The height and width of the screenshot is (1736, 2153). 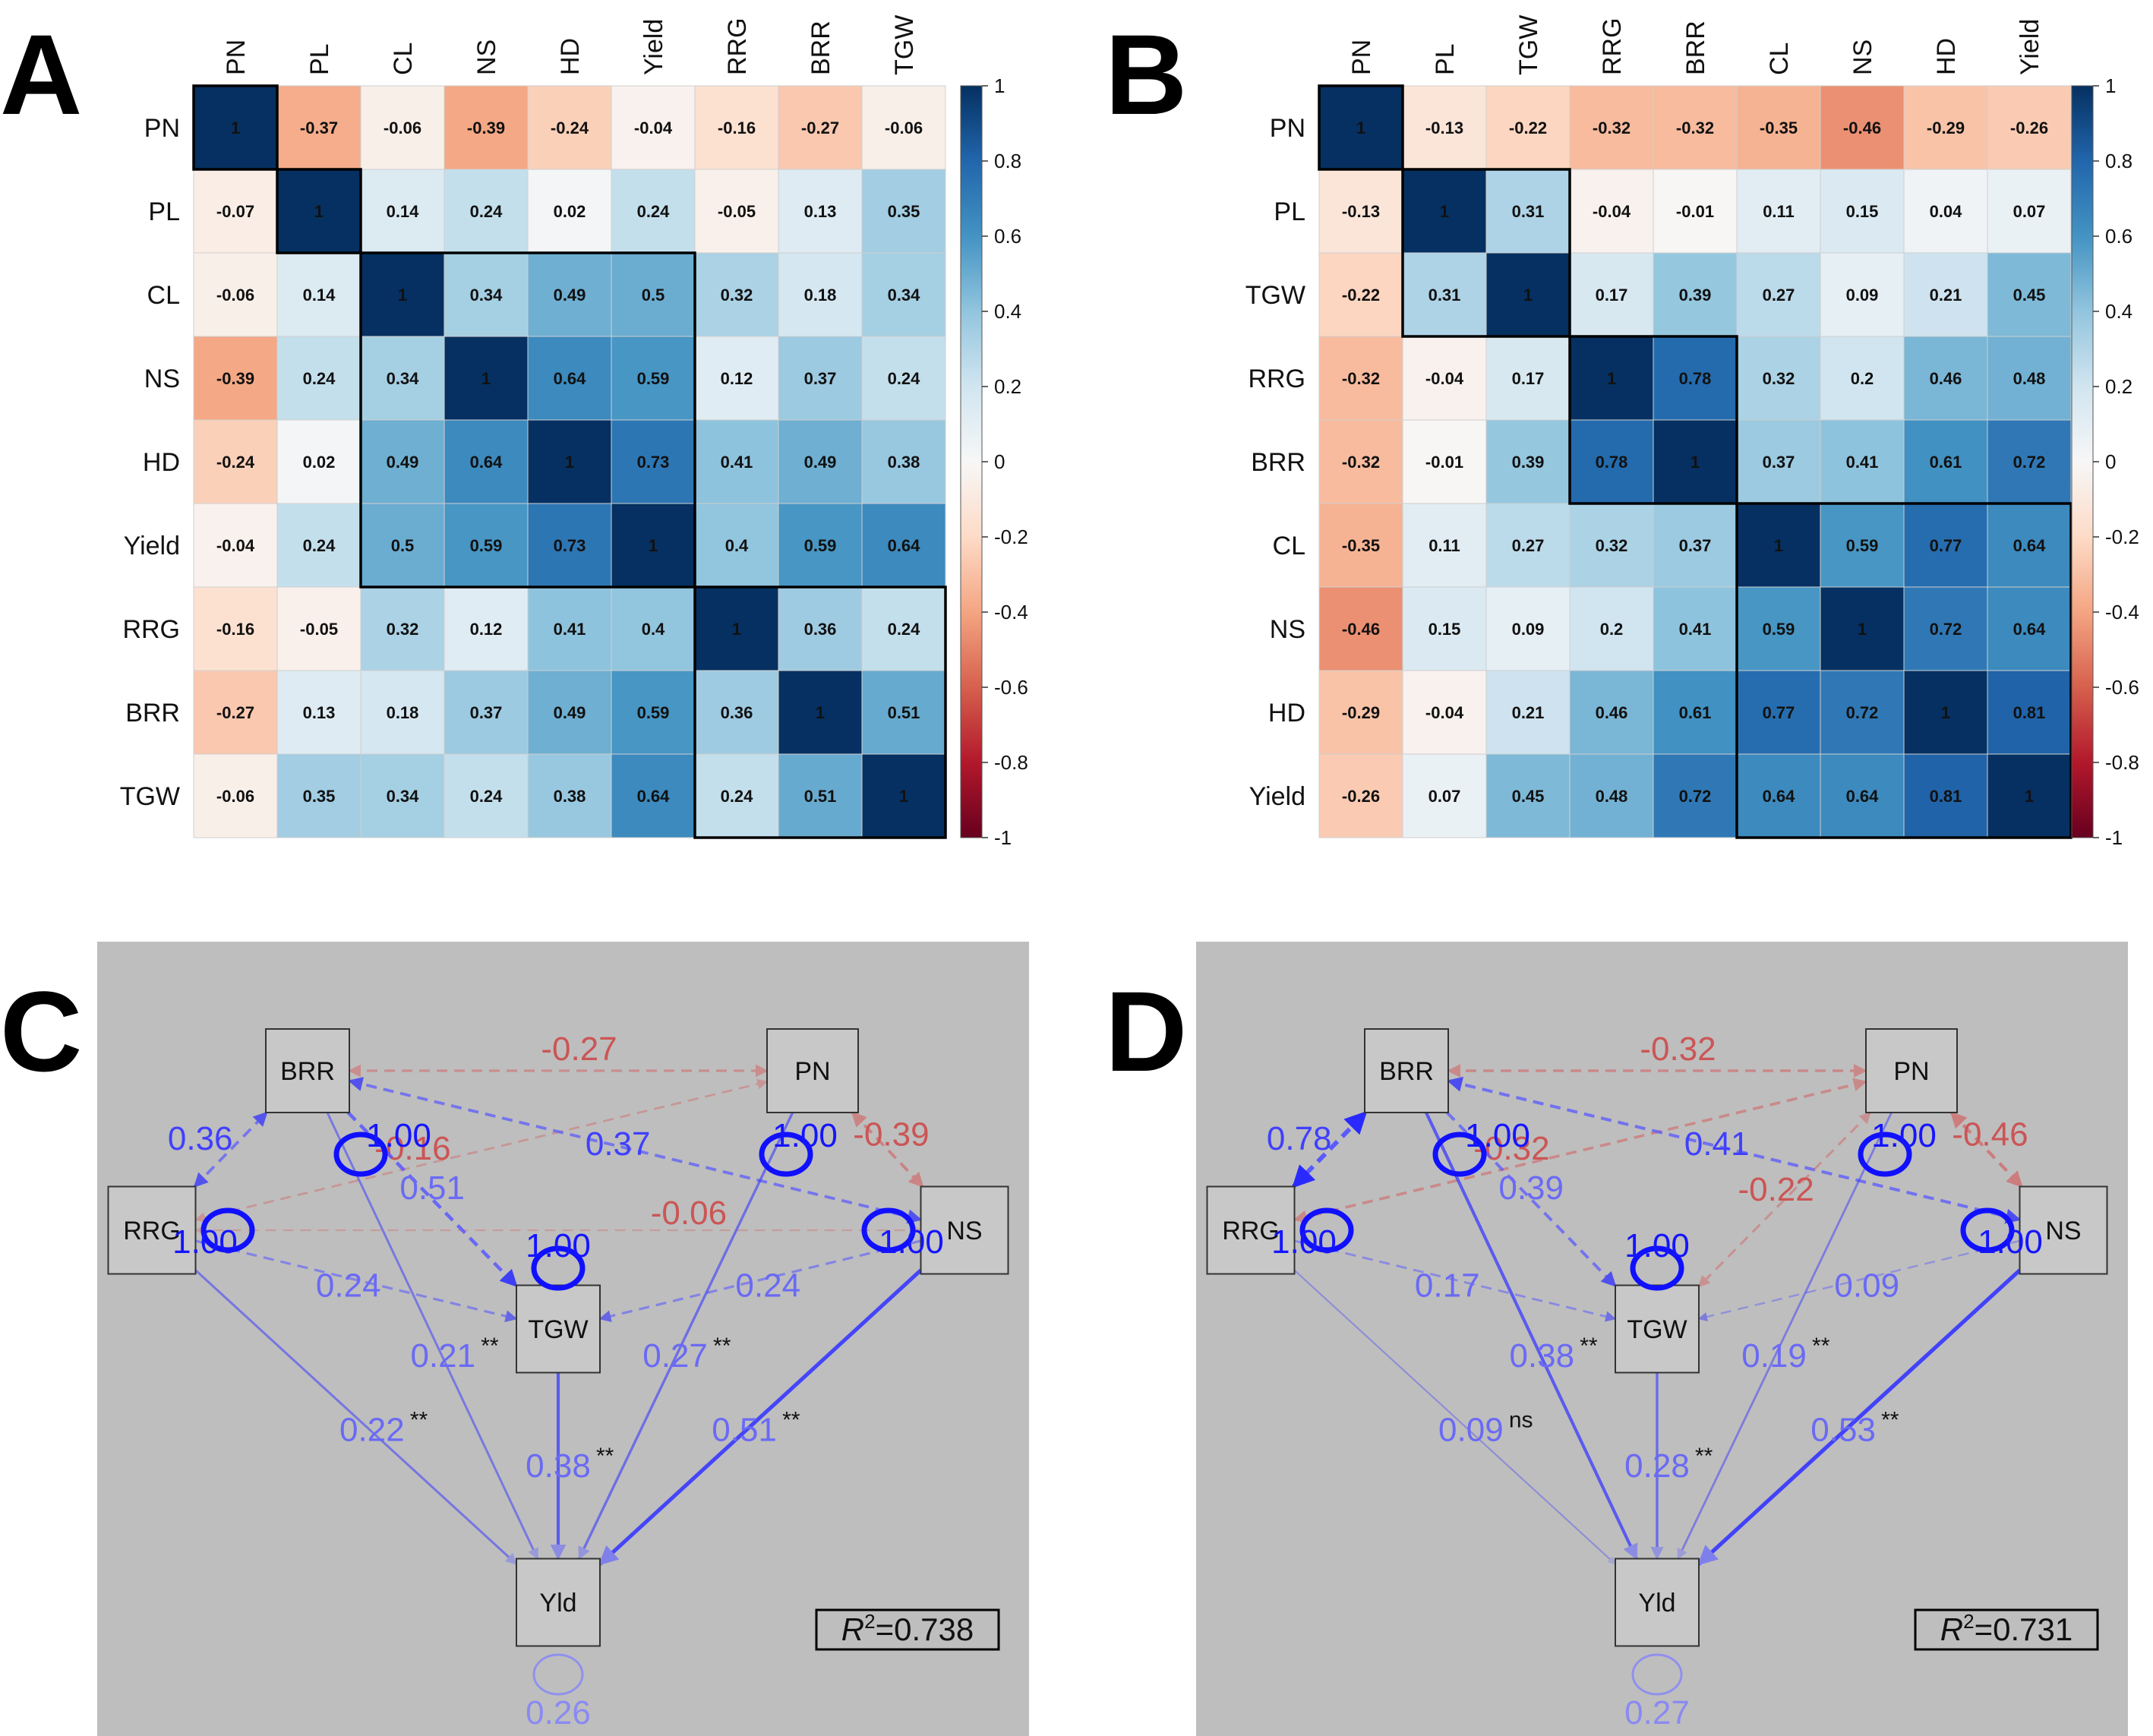 I want to click on diagram-d-significance: **, so click(x=1589, y=1346).